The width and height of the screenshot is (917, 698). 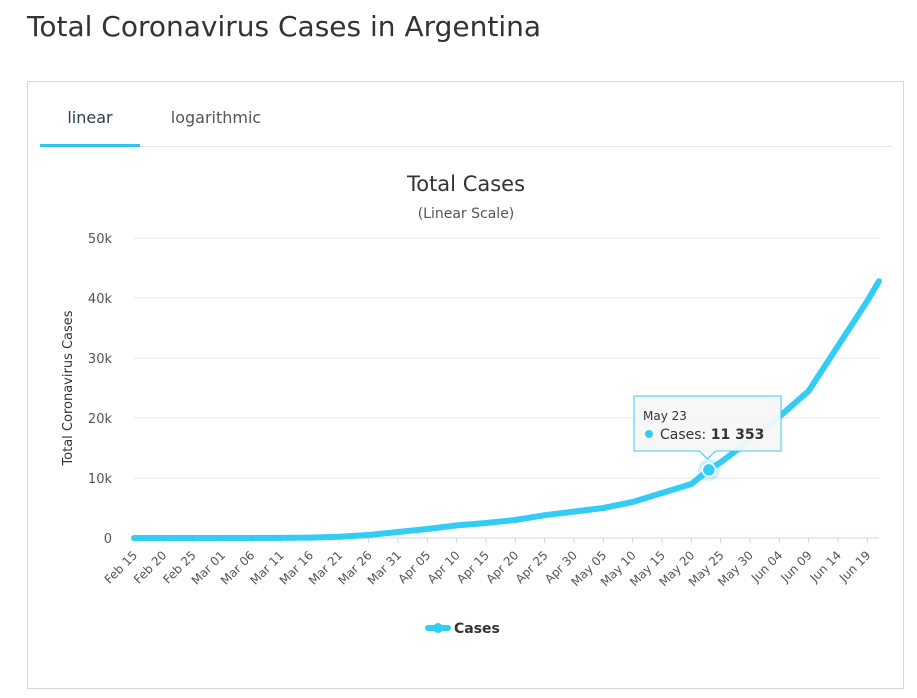 I want to click on scale-tabs: linear logarithmic, so click(x=466, y=122).